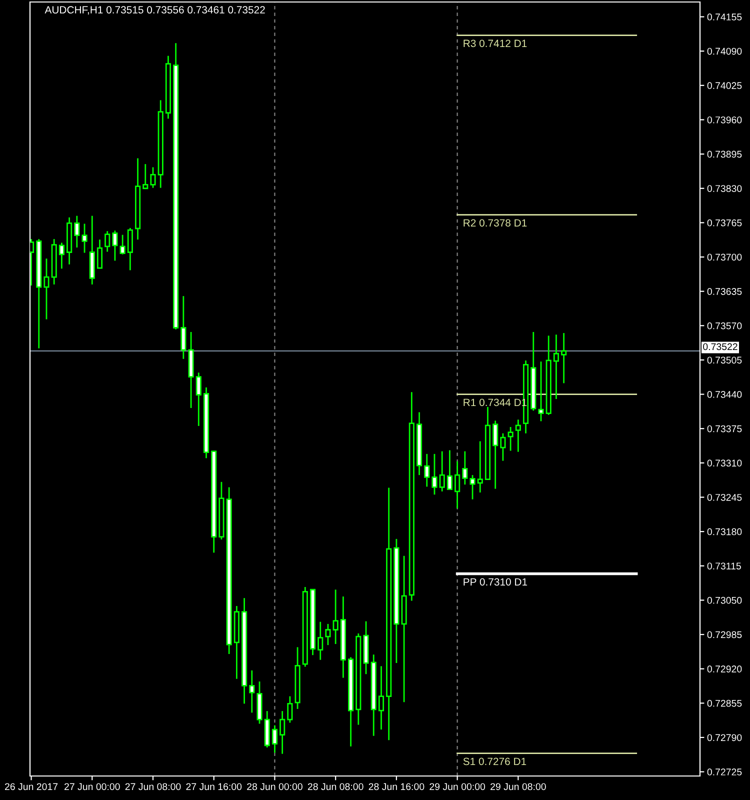 The width and height of the screenshot is (750, 800). I want to click on ref-line-label: 0.73522, so click(720, 346).